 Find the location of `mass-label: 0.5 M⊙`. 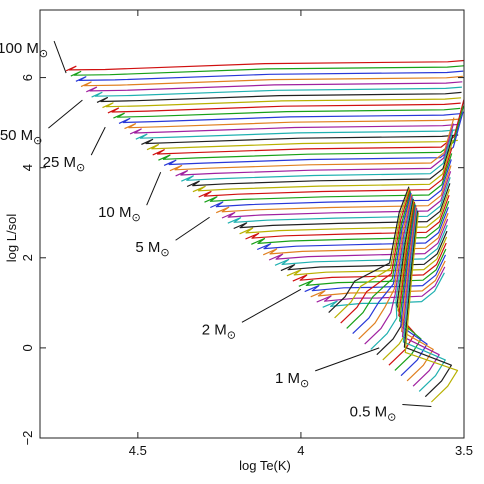

mass-label: 0.5 M⊙ is located at coordinates (373, 413).